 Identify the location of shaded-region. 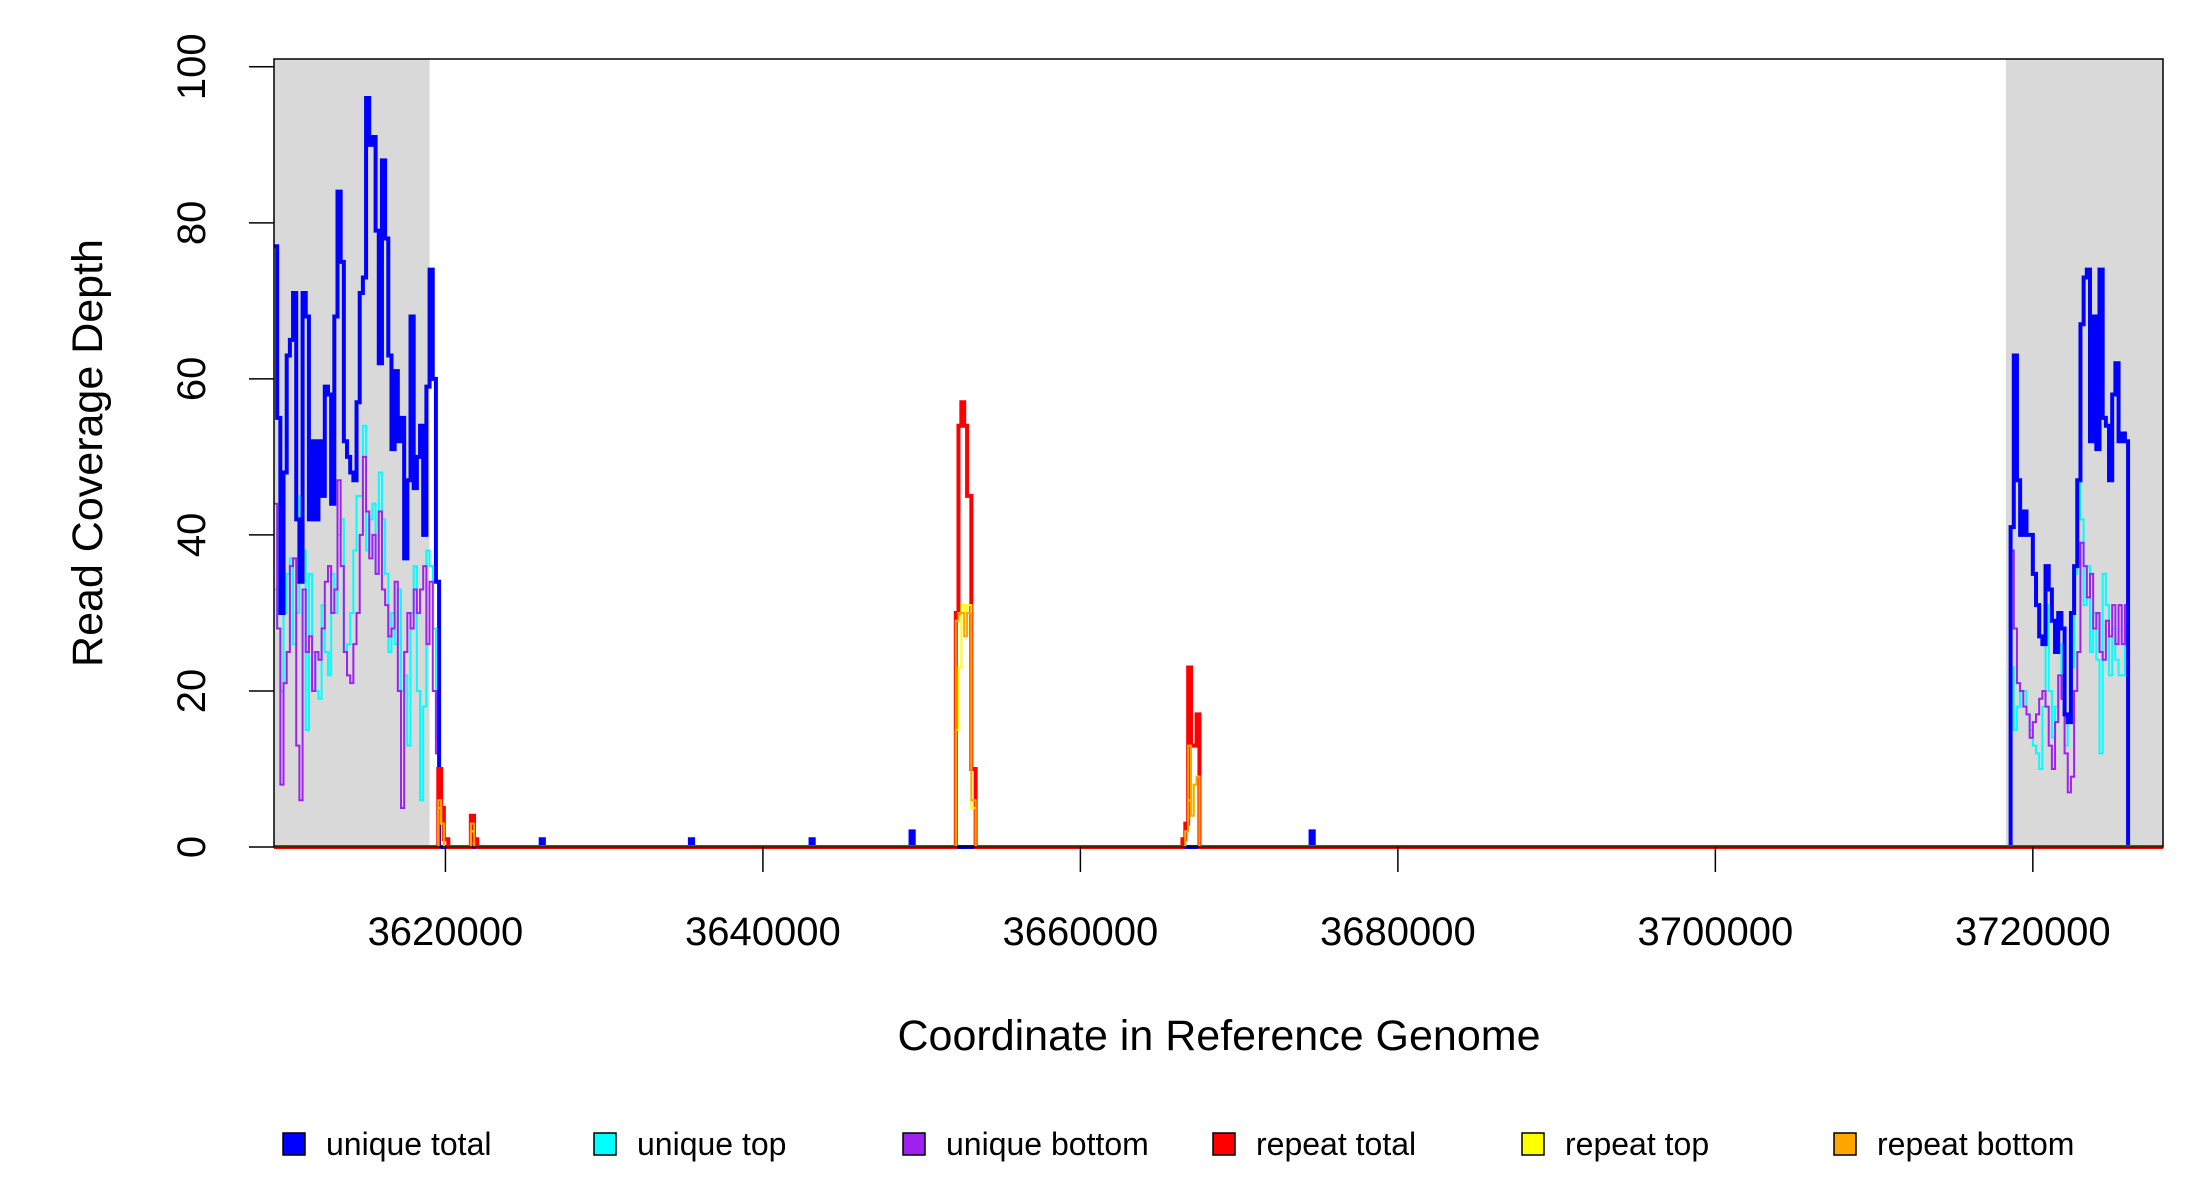
(2084, 453).